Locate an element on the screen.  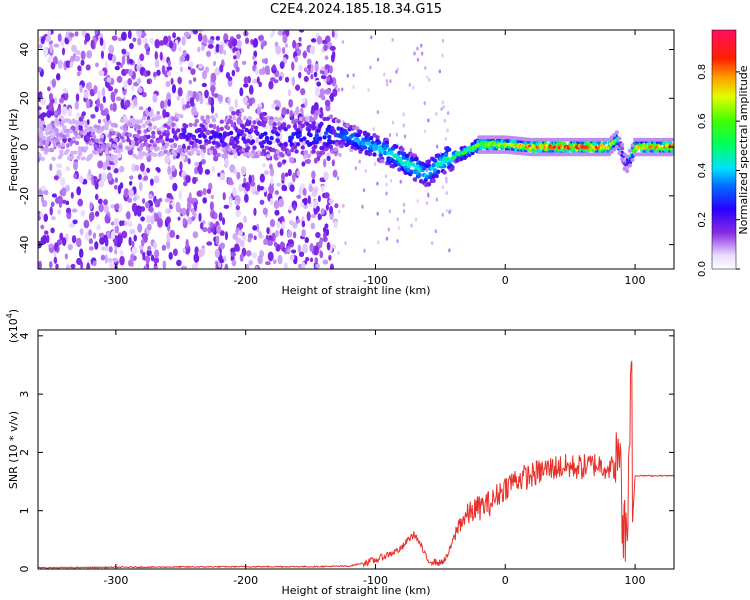
snr-y-tick-label: 4 is located at coordinates (24, 335).